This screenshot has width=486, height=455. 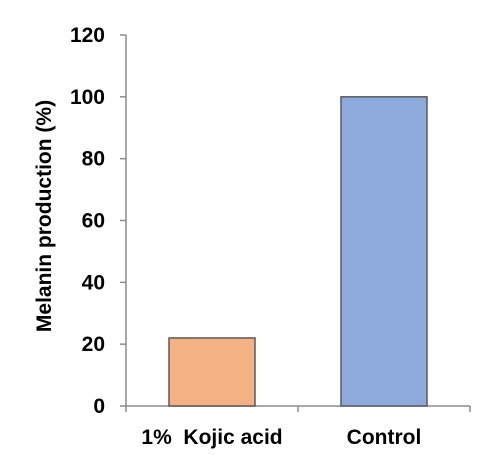 What do you see at coordinates (87, 97) in the screenshot?
I see `y-tick-label: 100` at bounding box center [87, 97].